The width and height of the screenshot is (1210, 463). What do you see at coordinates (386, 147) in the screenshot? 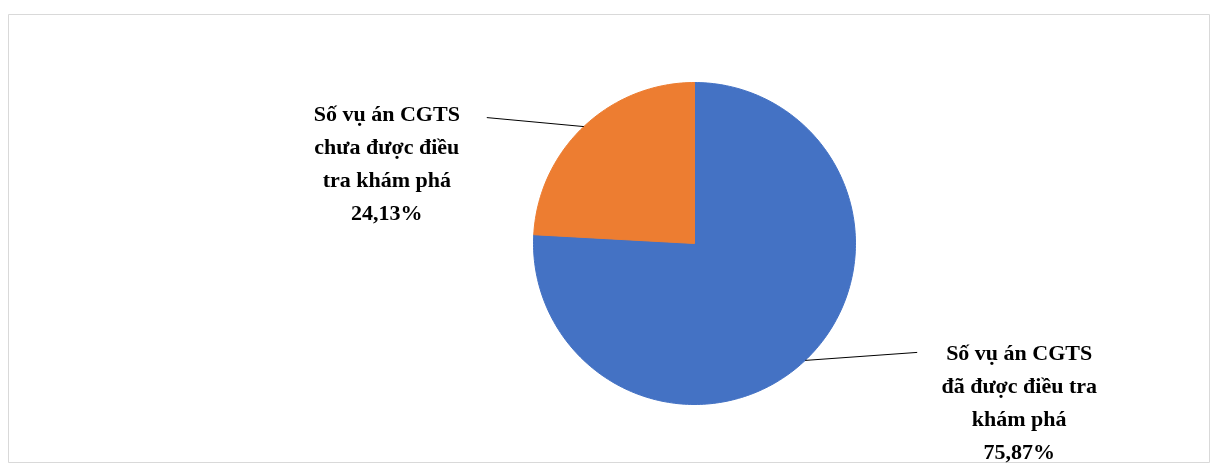
I see `slice-label: Số vụ án CGTS chưa được điều tra khám phá` at bounding box center [386, 147].